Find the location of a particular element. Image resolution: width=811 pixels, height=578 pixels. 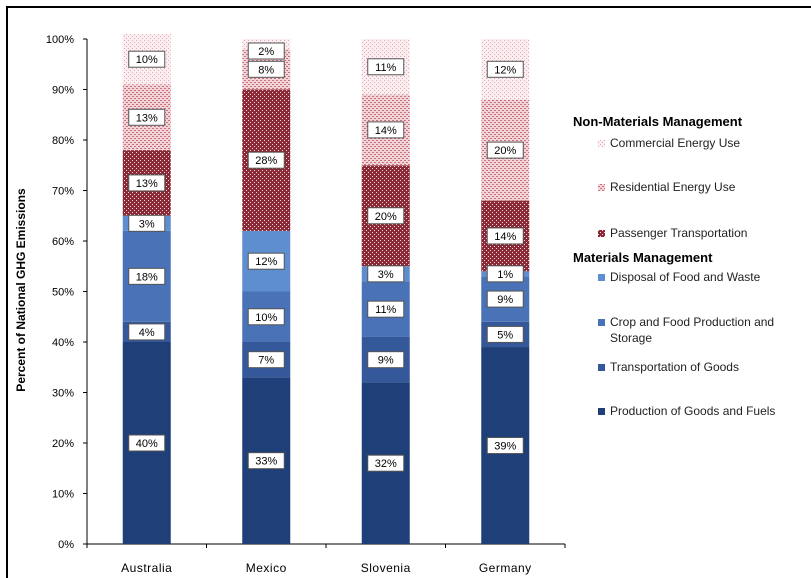

data-label: 2% is located at coordinates (266, 52).